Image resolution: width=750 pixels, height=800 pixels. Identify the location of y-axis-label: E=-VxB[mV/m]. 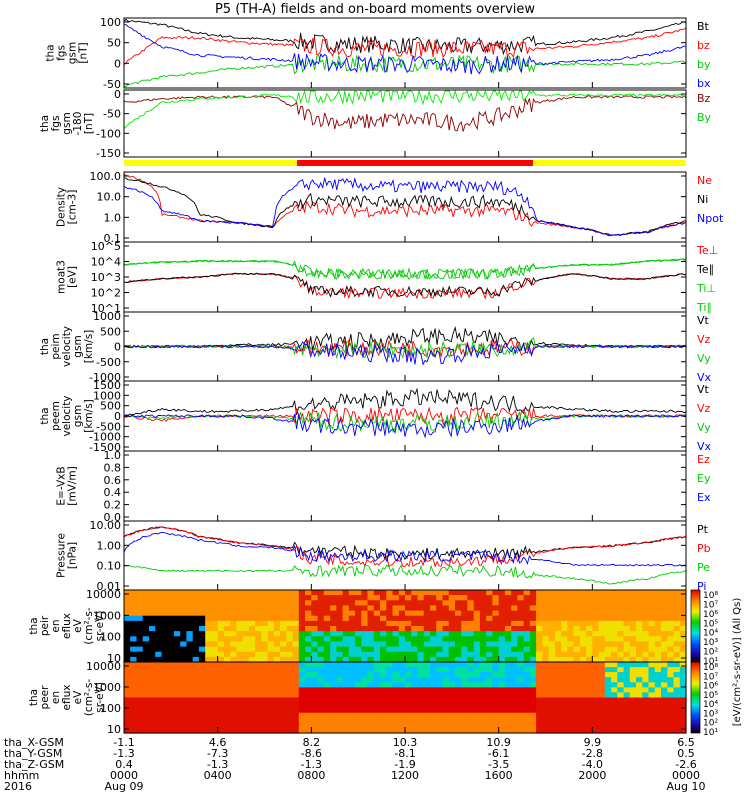
(67, 485).